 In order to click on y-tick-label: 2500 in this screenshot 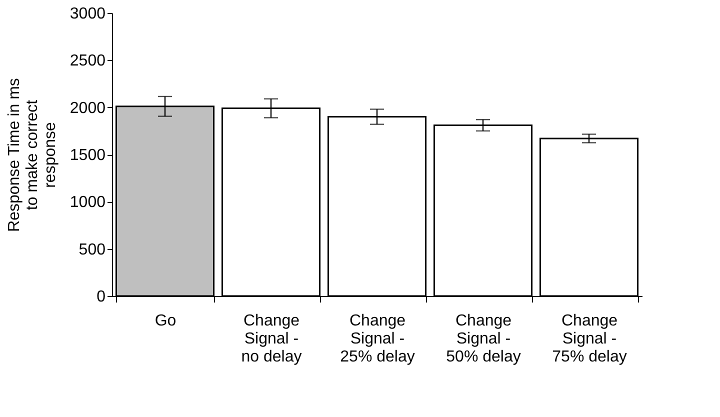, I will do `click(88, 61)`.